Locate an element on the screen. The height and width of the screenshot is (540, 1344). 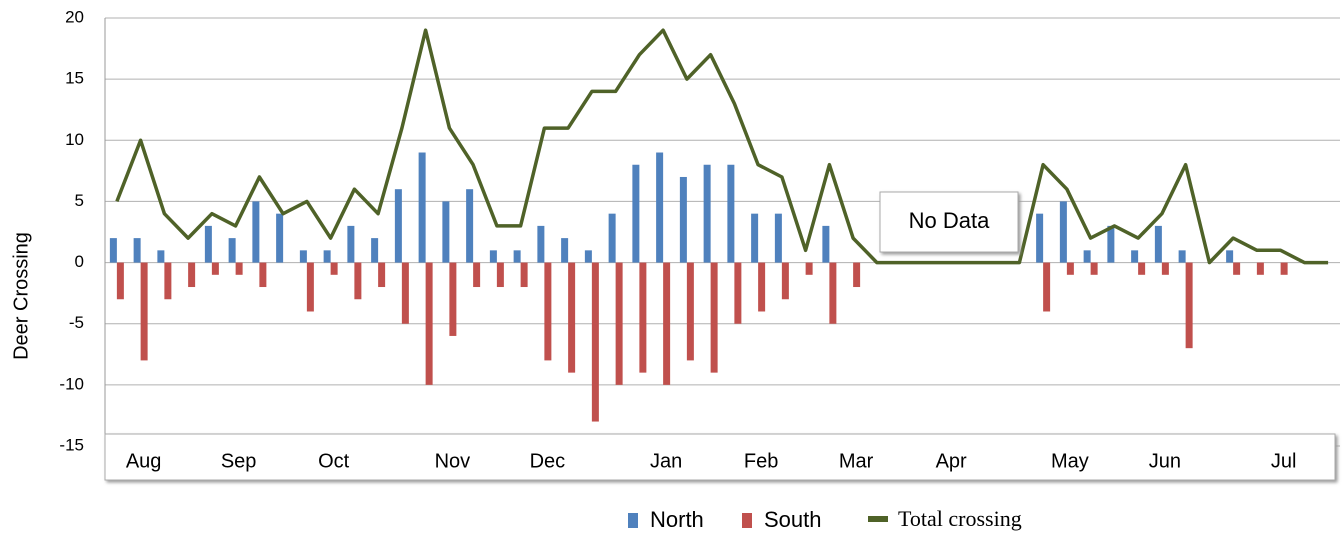
legend-label: North is located at coordinates (677, 519).